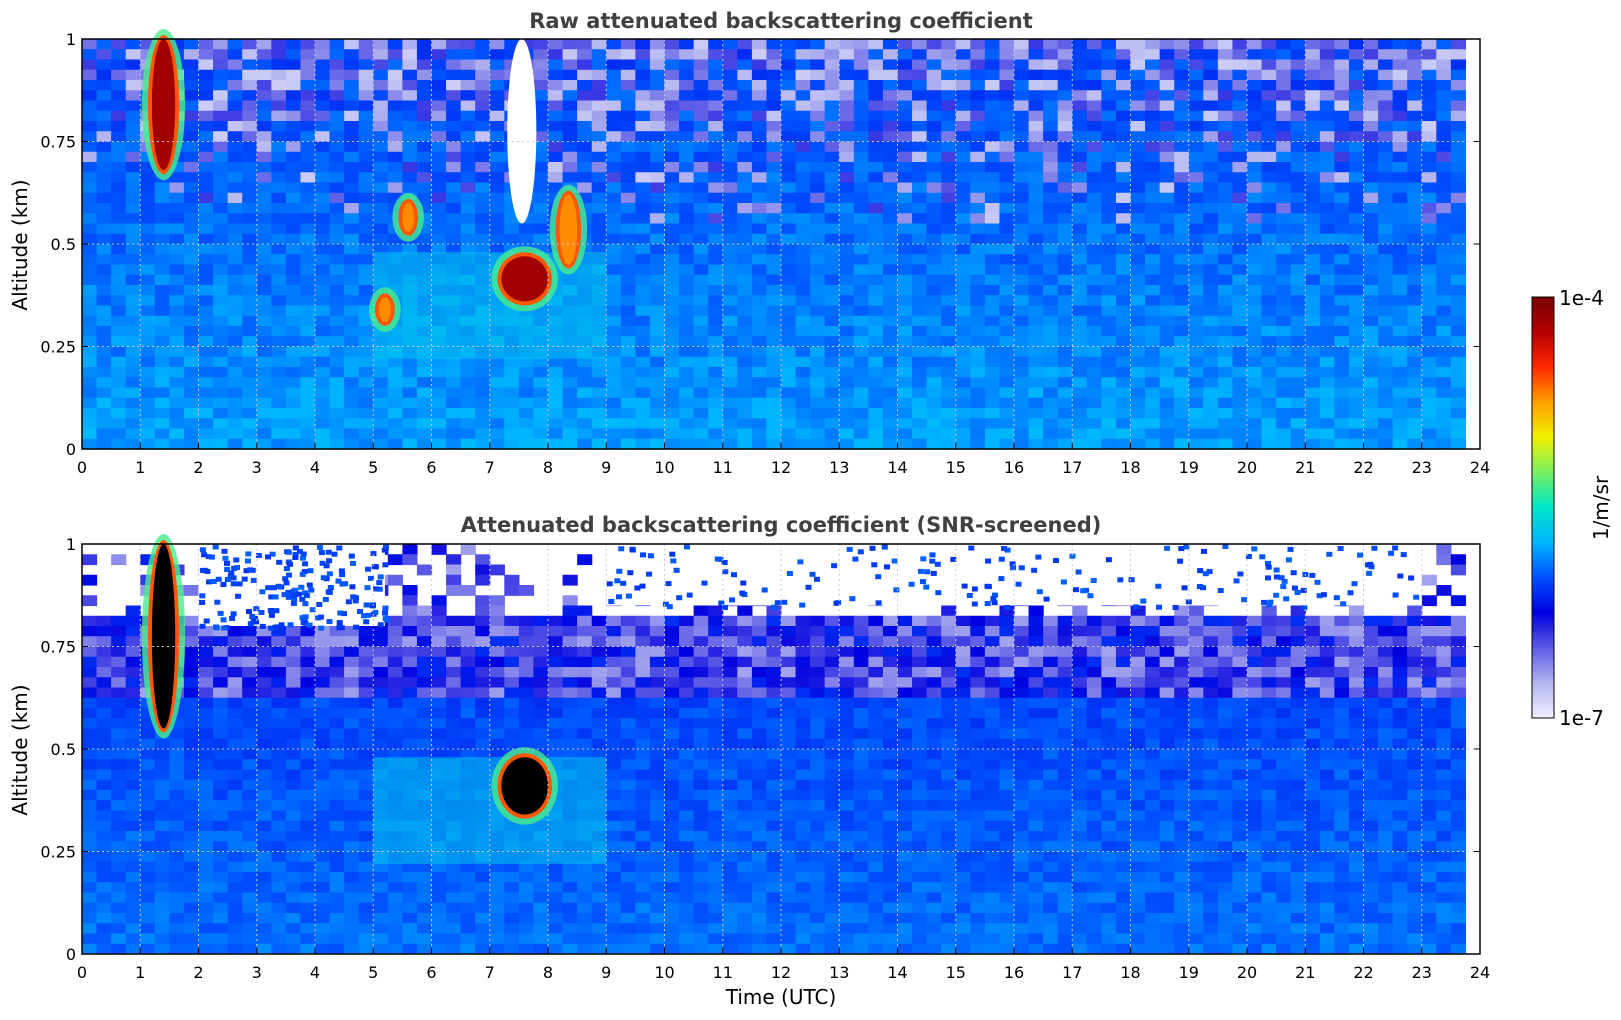  Describe the element at coordinates (20, 749) in the screenshot. I see `bottom-panel-y-axis-label: Altitude (km)` at that location.